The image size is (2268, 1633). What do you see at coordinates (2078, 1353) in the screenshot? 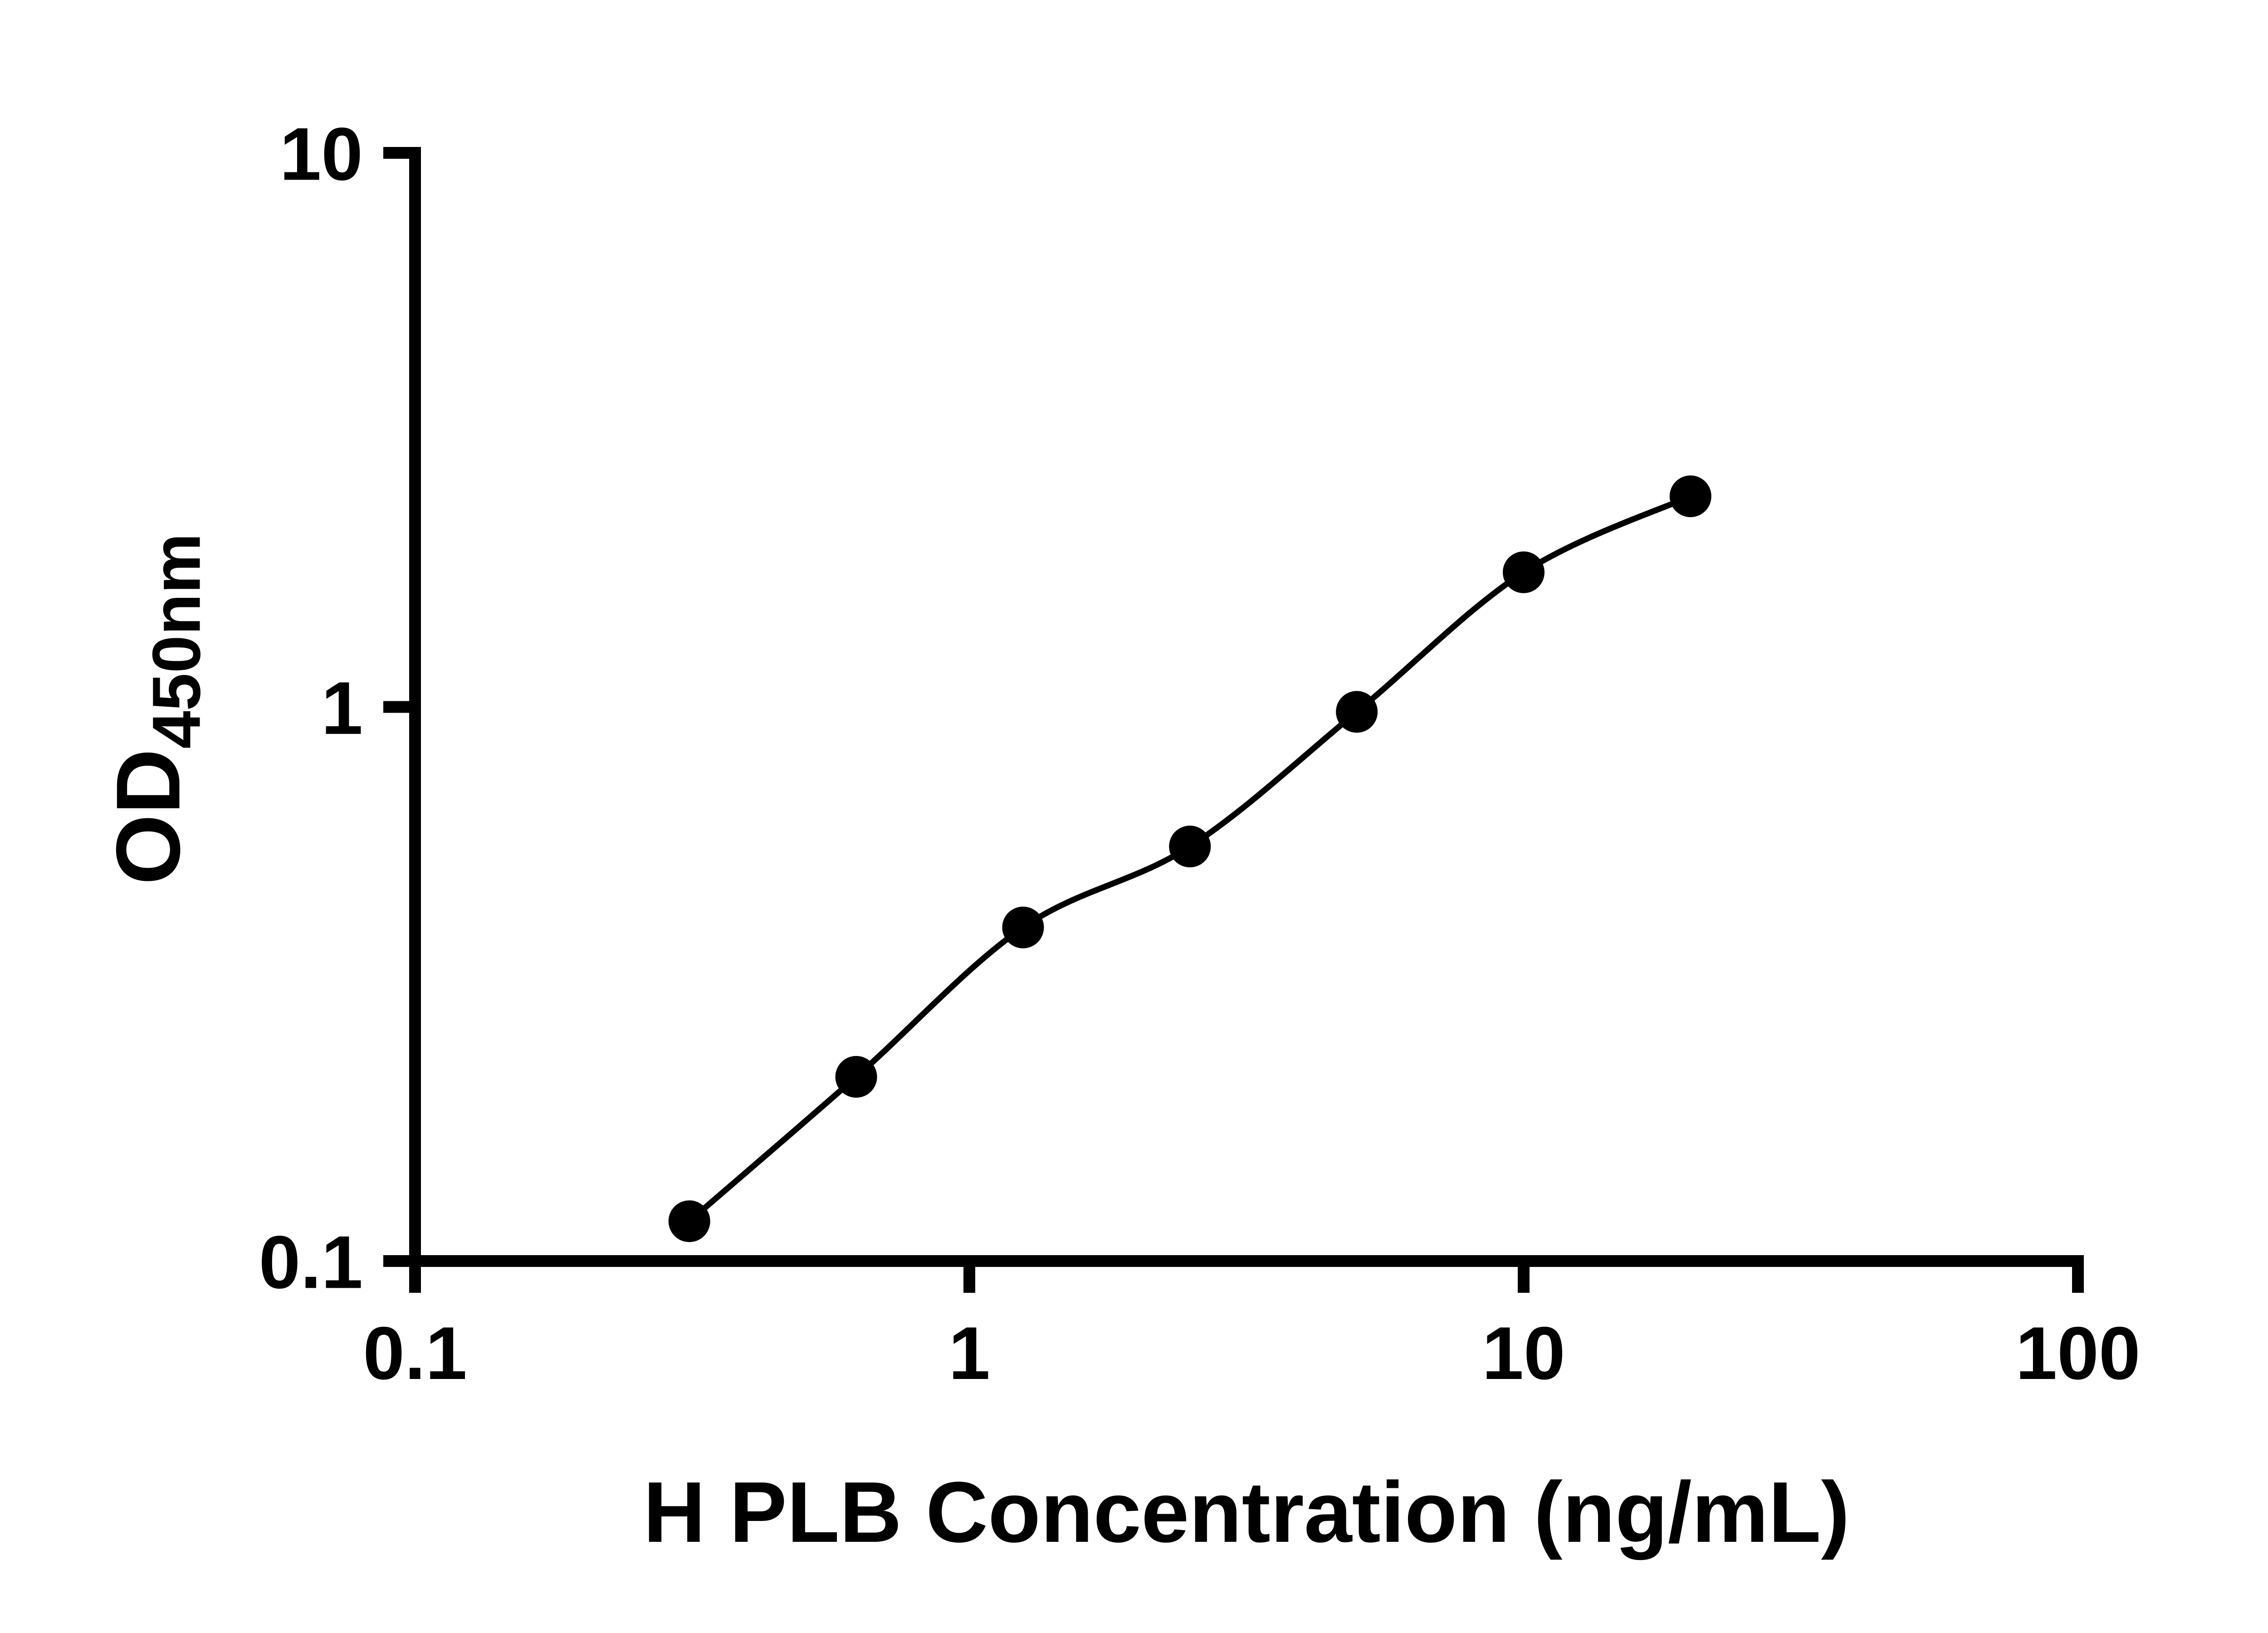
I see `x-axis-tick-label: 100` at bounding box center [2078, 1353].